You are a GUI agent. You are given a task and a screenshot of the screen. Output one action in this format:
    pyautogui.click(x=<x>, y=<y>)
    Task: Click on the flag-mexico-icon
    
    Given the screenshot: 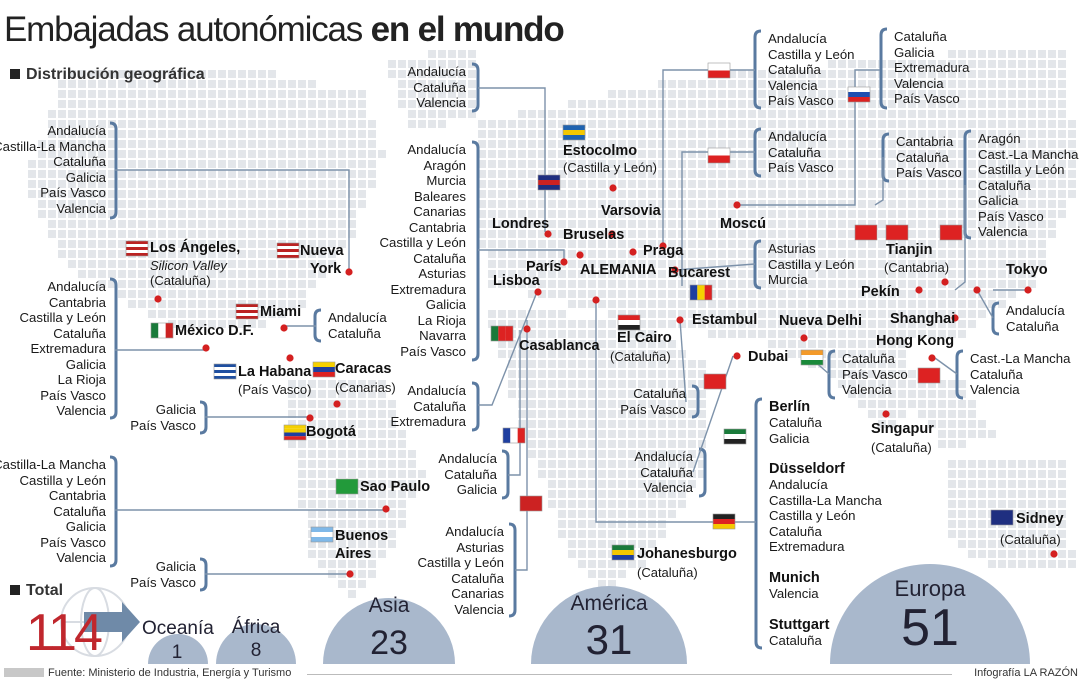 What is the action you would take?
    pyautogui.click(x=155, y=330)
    